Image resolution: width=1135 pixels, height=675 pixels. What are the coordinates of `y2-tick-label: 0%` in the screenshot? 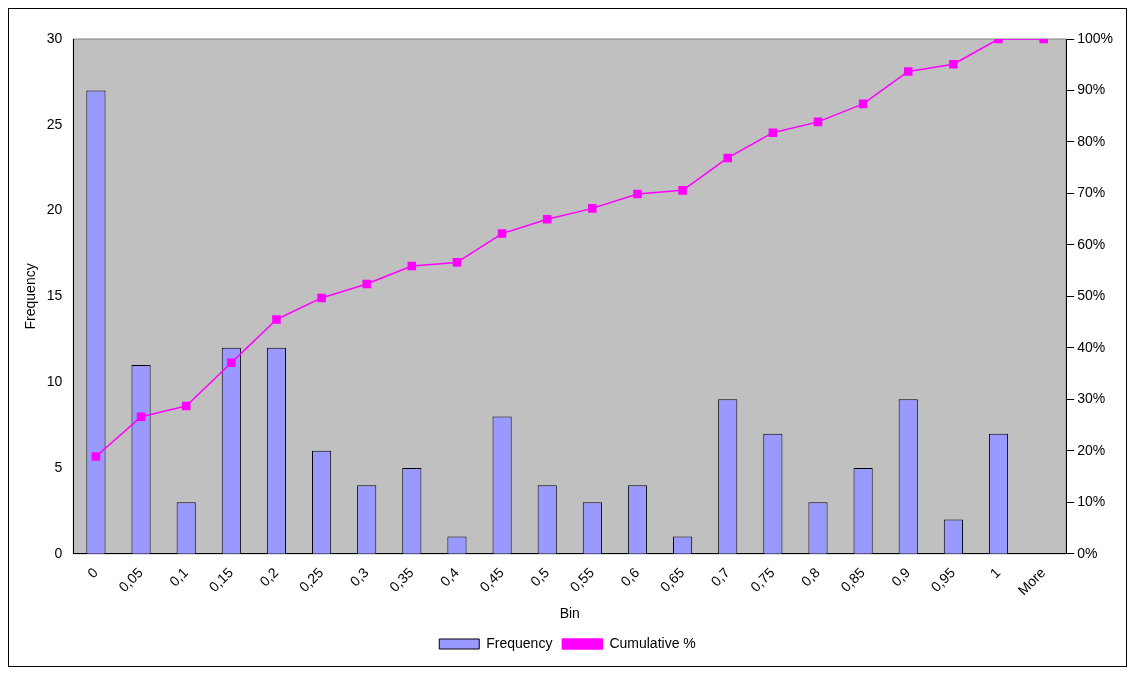 It's located at (1087, 552).